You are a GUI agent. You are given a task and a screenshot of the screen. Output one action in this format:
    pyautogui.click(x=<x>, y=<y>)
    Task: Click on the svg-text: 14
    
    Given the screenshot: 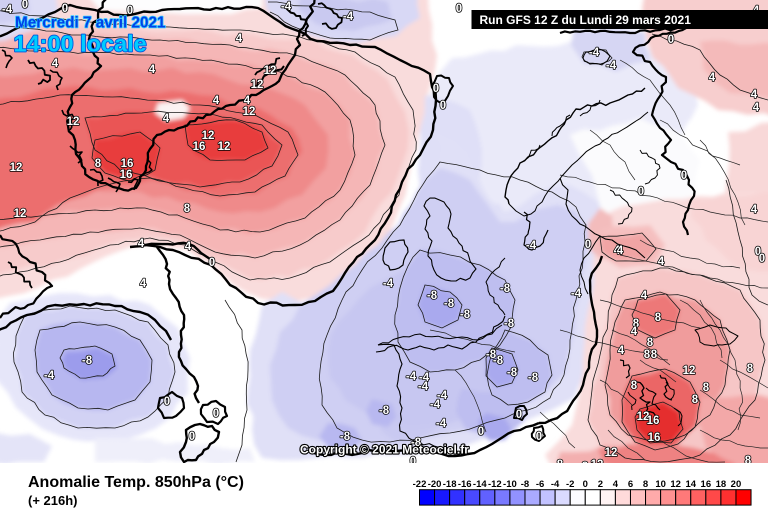 What is the action you would take?
    pyautogui.click(x=690, y=484)
    